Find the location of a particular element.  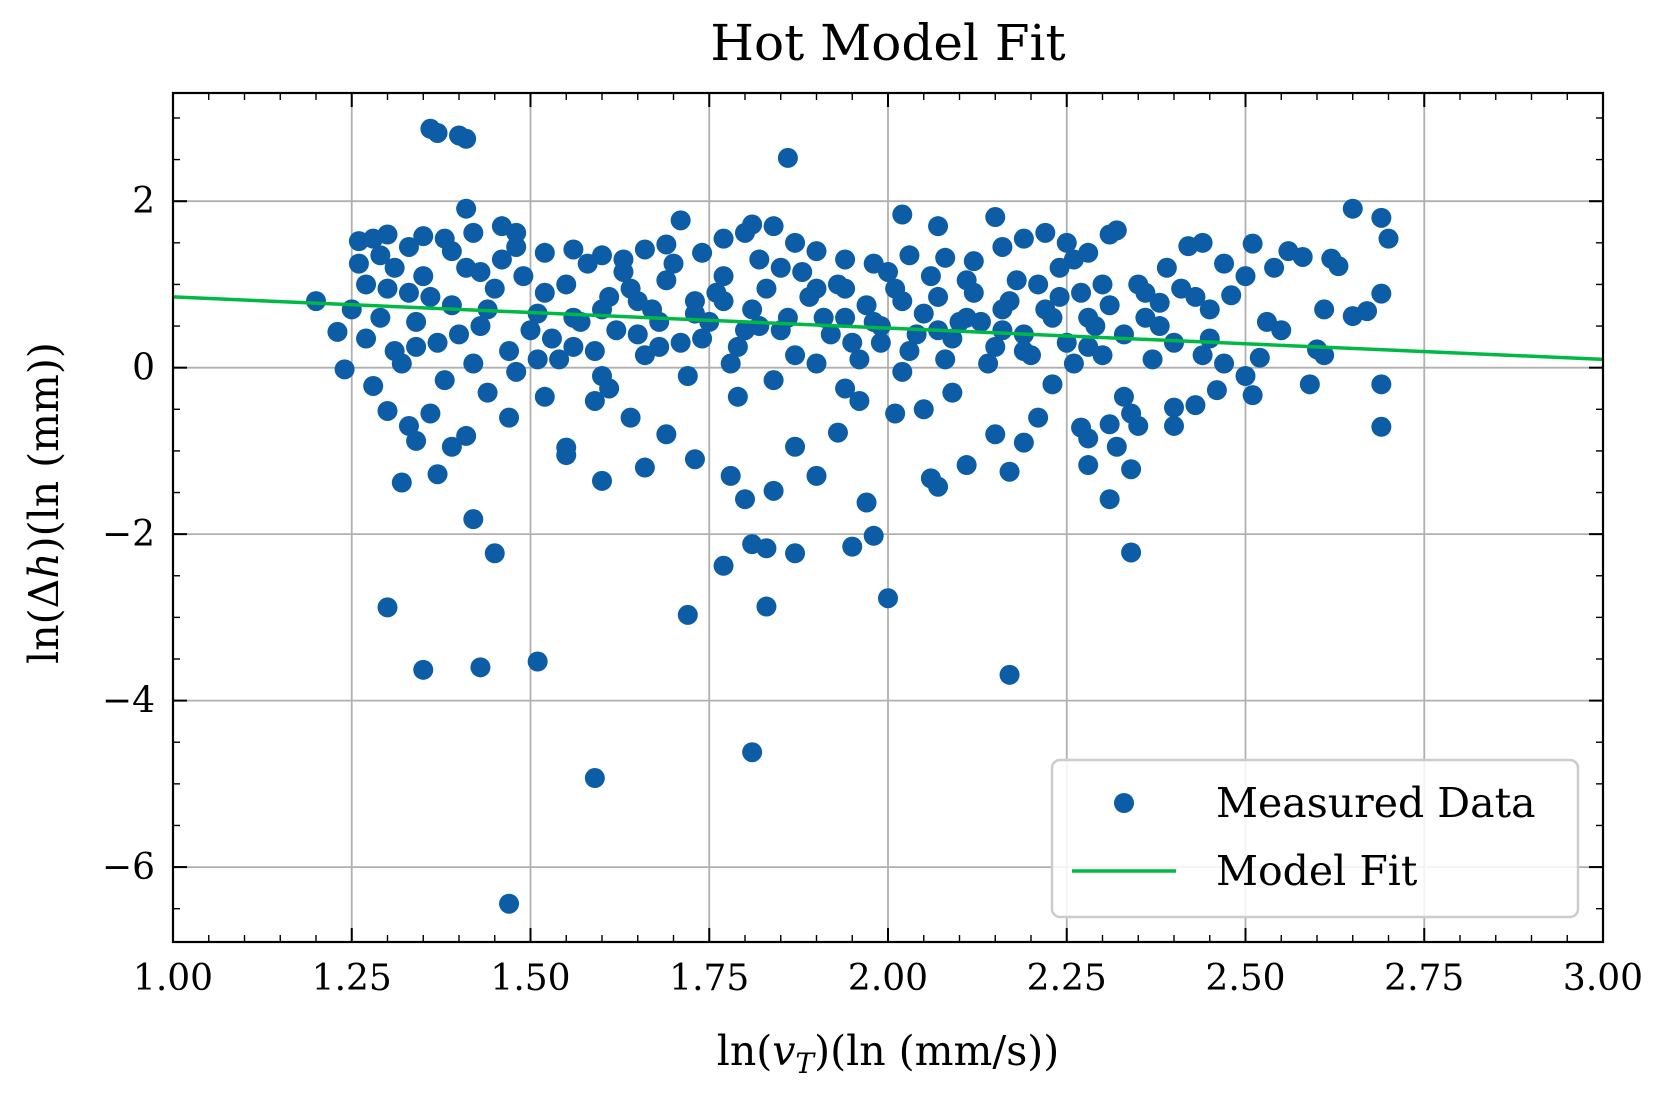

chart-title: Hot Model Fit is located at coordinates (887, 43).